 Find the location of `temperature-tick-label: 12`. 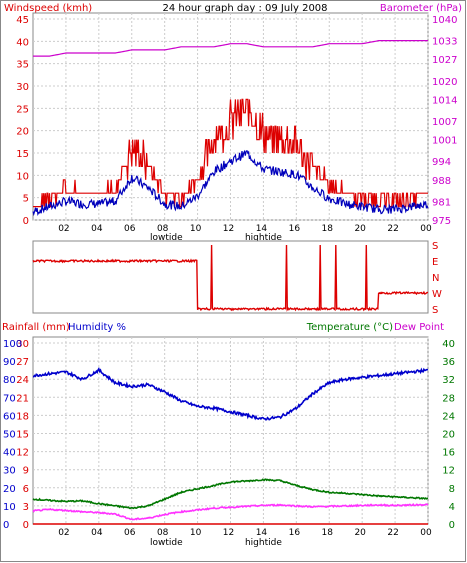

temperature-tick-label: 12 is located at coordinates (448, 471).